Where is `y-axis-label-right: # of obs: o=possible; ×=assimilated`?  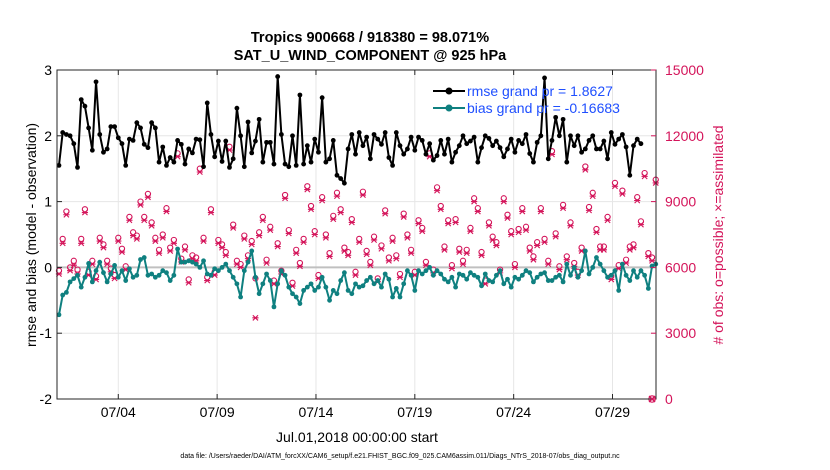 y-axis-label-right: # of obs: o=possible; ×=assimilated is located at coordinates (718, 234).